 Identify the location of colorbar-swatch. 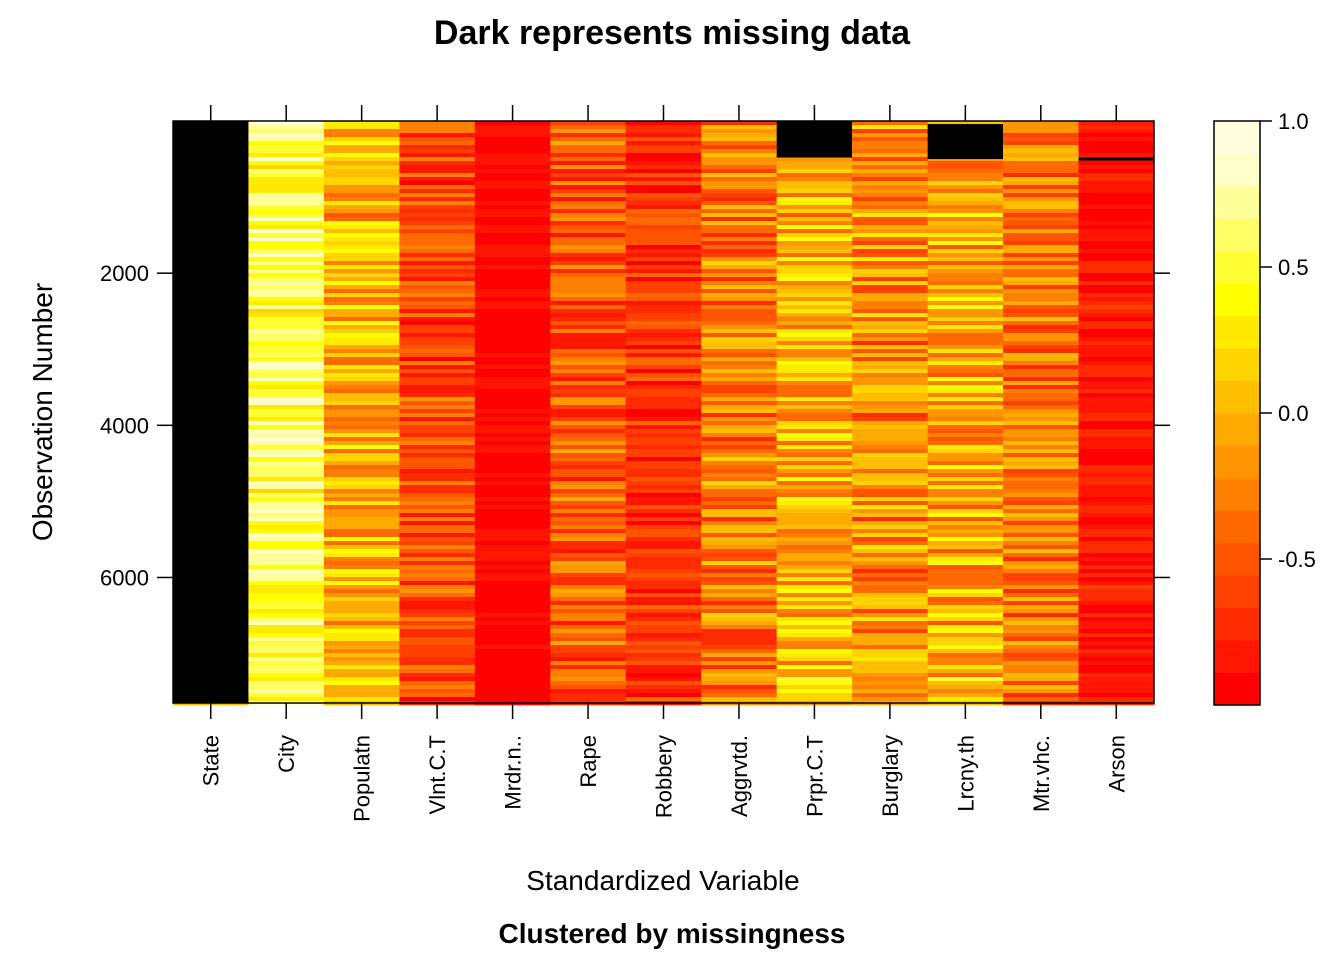
(1237, 235).